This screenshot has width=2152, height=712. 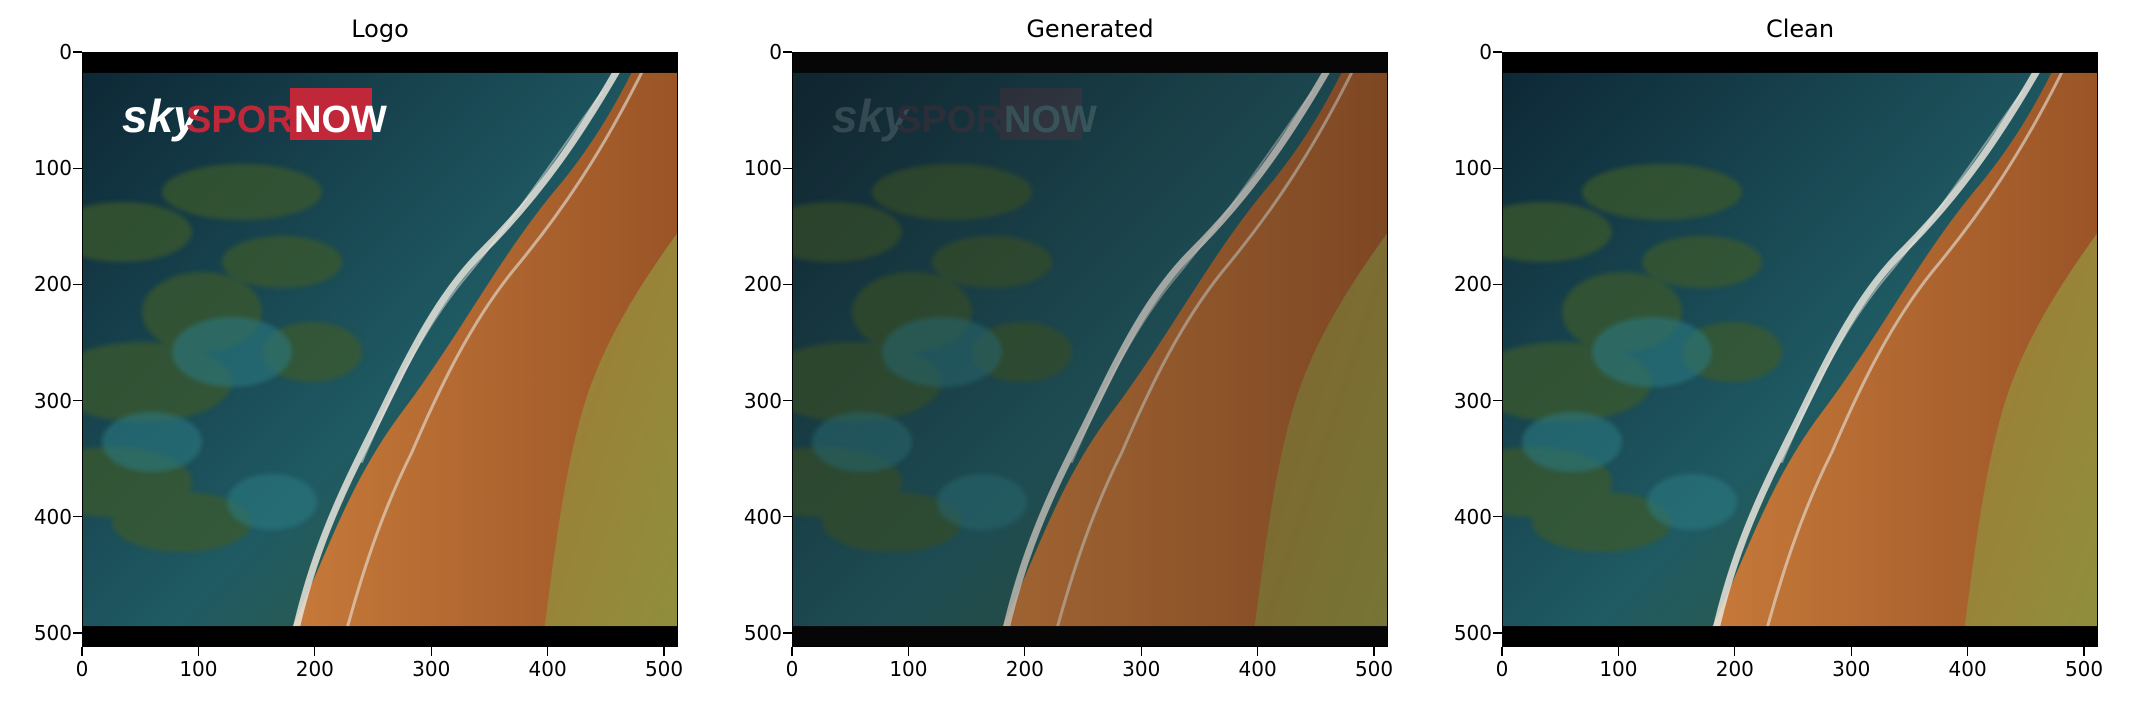 I want to click on panel-title: Clean, so click(x=1800, y=29).